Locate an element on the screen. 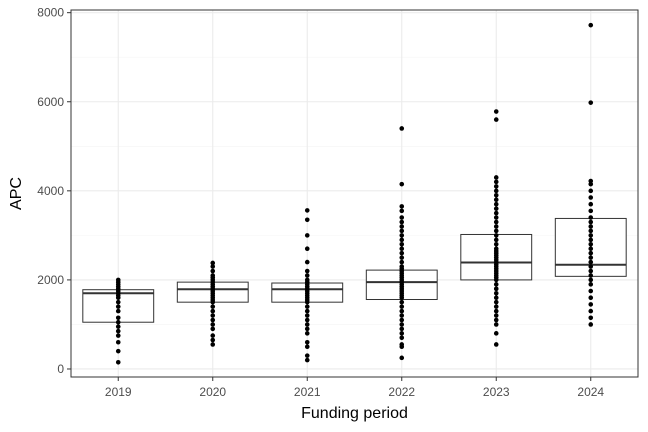 This screenshot has width=648, height=432. y-tick-label: 2000 is located at coordinates (50, 280).